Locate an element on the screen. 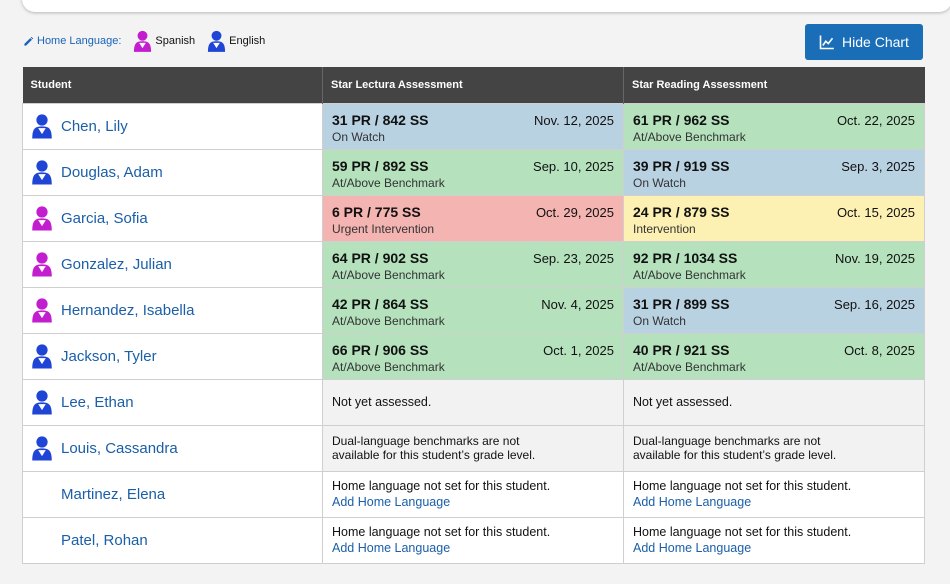 This screenshot has height=584, width=950. student-cell: Louis, Cassandra is located at coordinates (172, 448).